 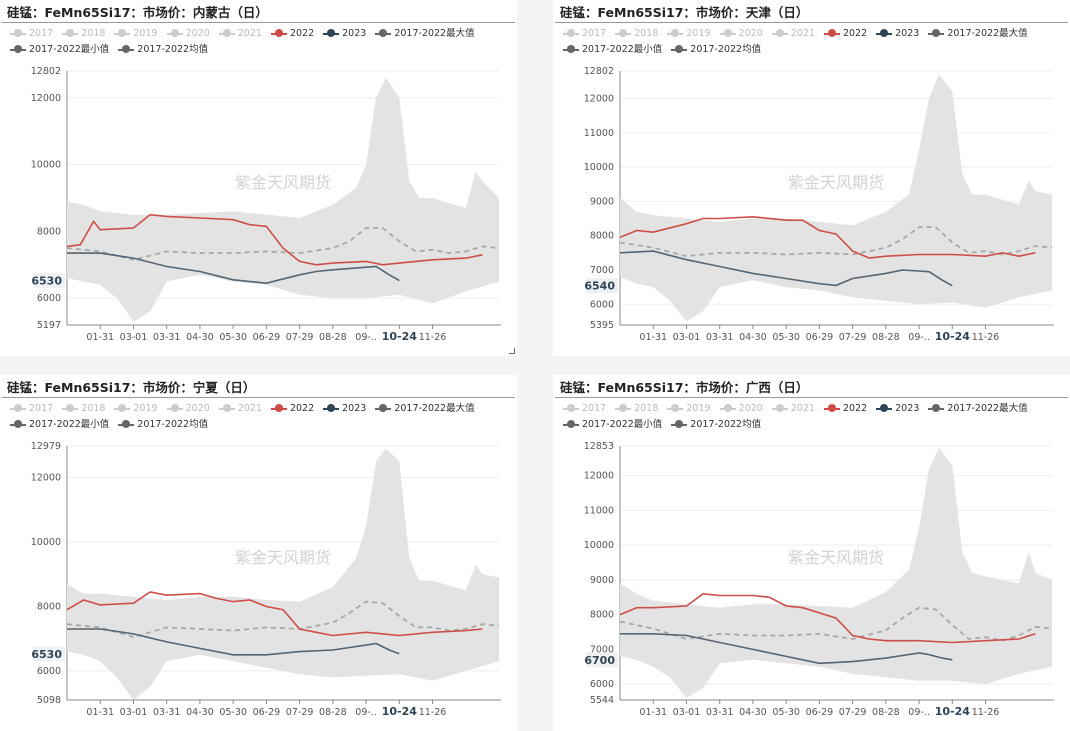 I want to click on current-value-label: 6530, so click(x=46, y=654).